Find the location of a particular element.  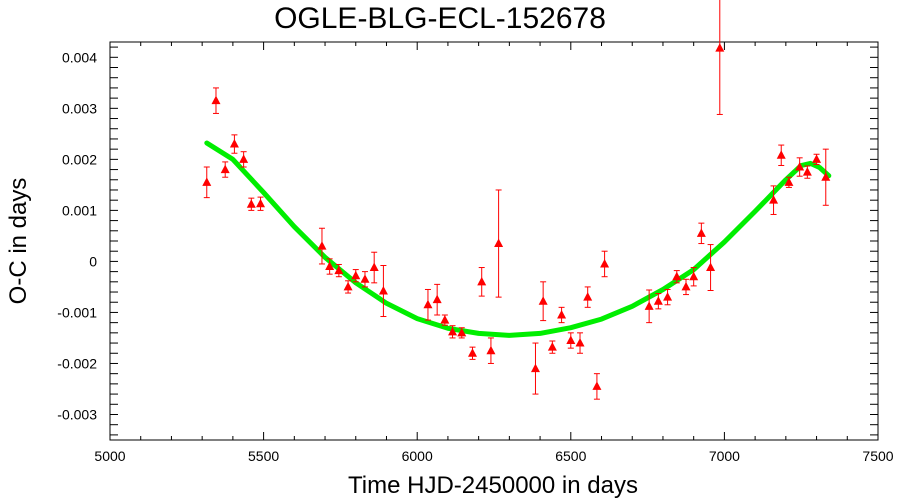

x-tick-label: 7500 is located at coordinates (877, 456).